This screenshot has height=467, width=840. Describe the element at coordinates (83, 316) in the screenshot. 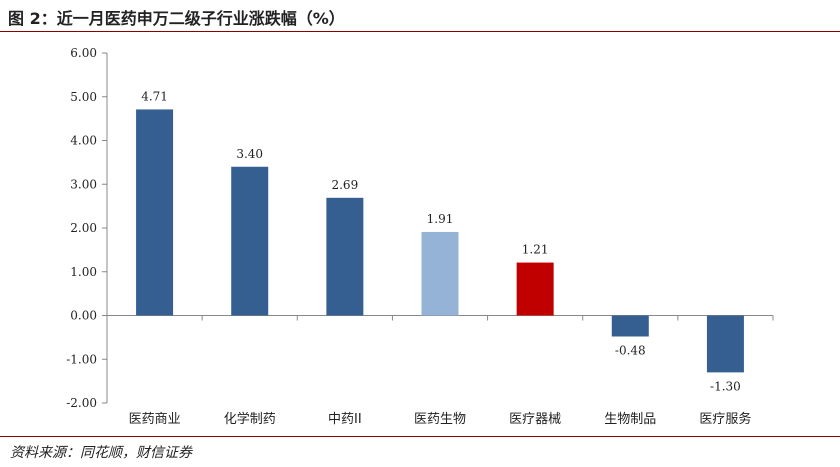

I see `y-tick-label: 0.00` at that location.